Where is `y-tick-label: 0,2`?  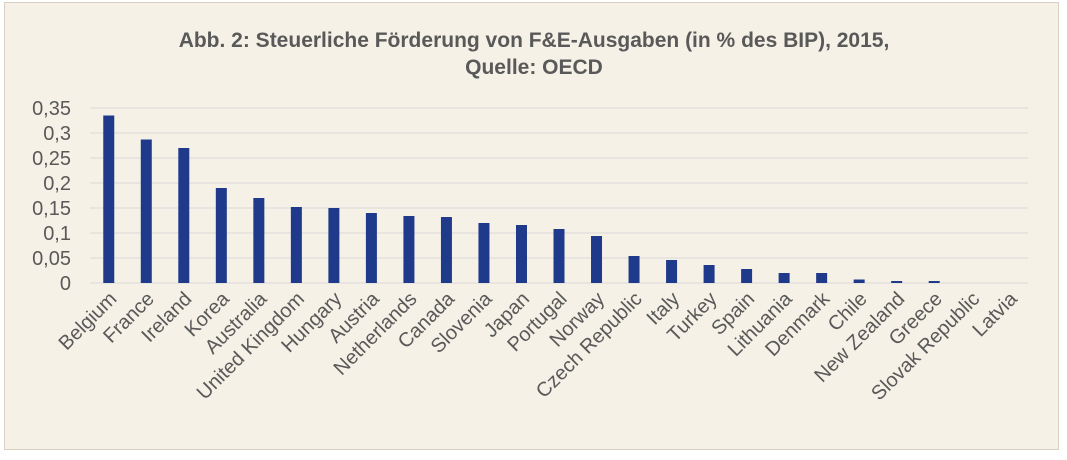 y-tick-label: 0,2 is located at coordinates (57, 184).